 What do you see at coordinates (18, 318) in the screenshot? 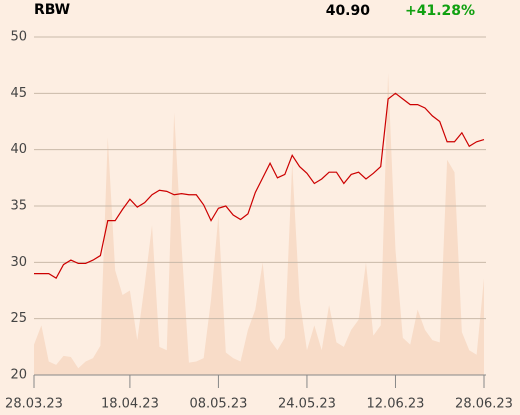
I see `y-tick-label: 25` at bounding box center [18, 318].